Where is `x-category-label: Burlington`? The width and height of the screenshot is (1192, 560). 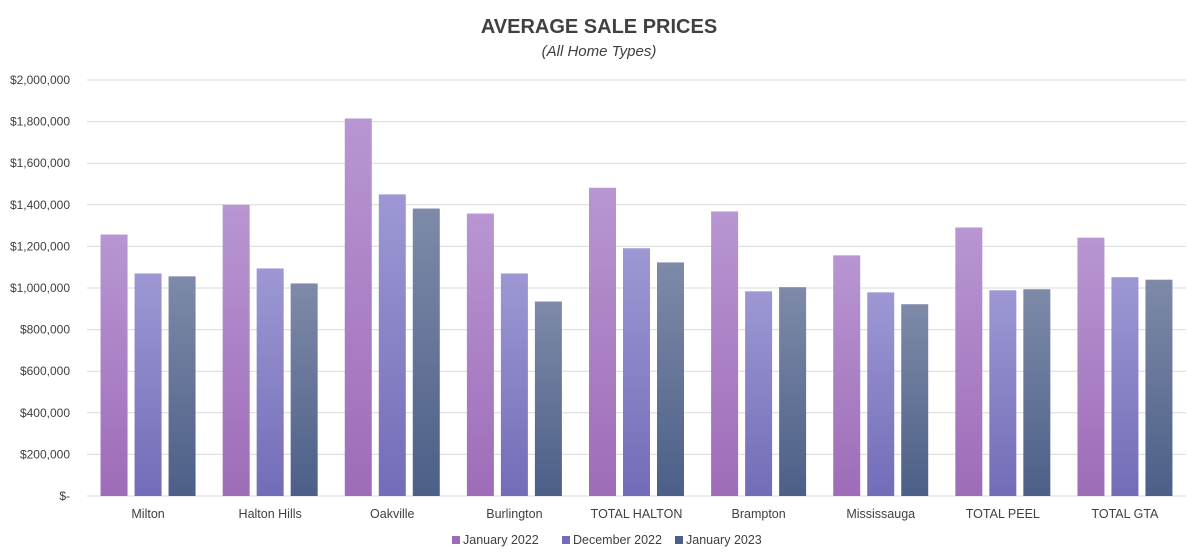 x-category-label: Burlington is located at coordinates (514, 514).